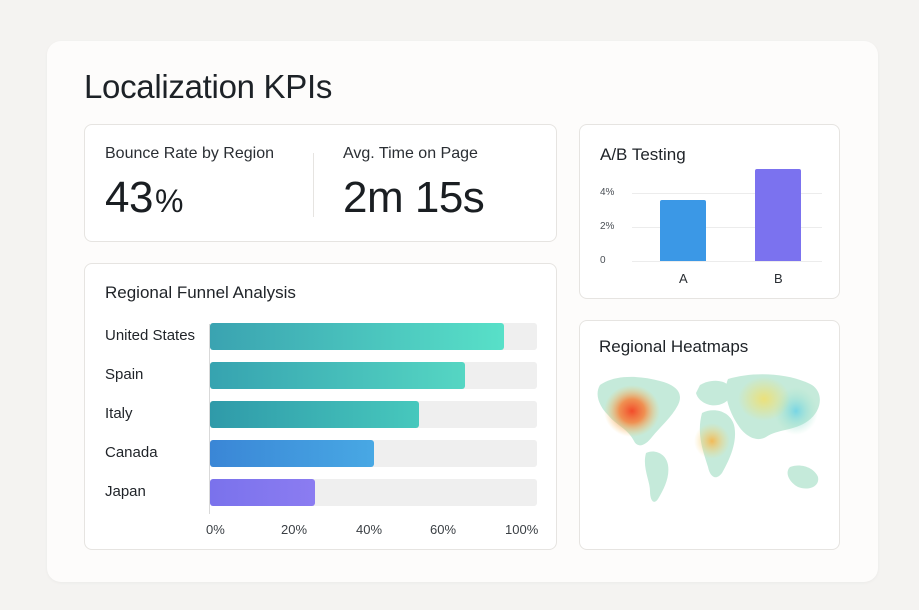  What do you see at coordinates (803, 477) in the screenshot?
I see `australia` at bounding box center [803, 477].